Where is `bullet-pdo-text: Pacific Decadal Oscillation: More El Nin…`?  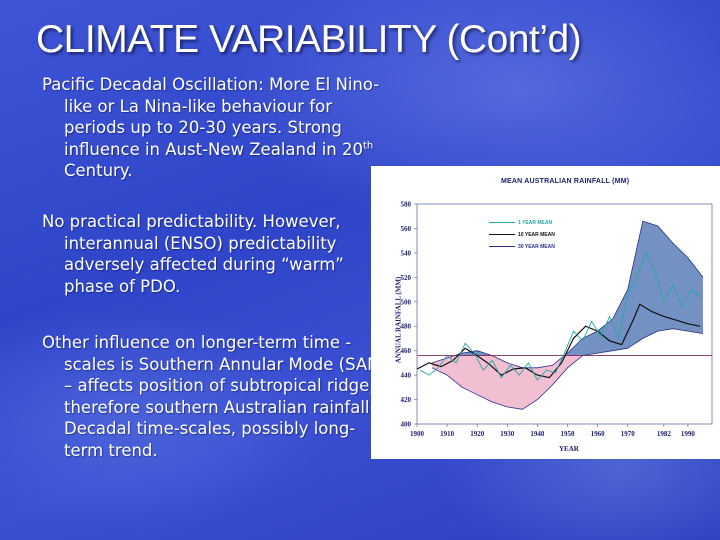 bullet-pdo-text: Pacific Decadal Oscillation: More El Nin… is located at coordinates (211, 117).